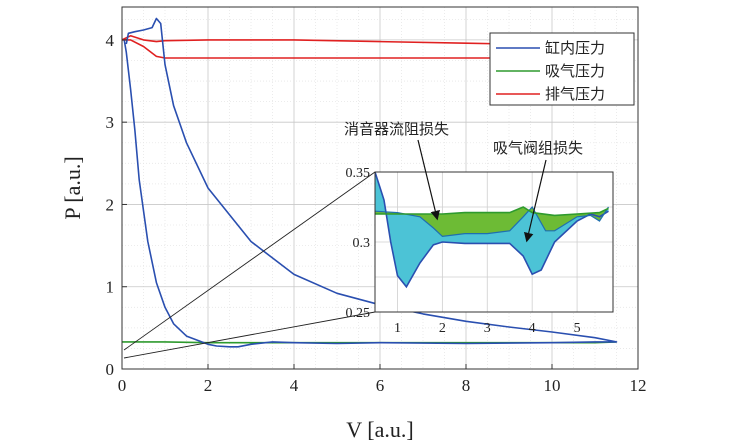 Image resolution: width=753 pixels, height=447 pixels. Describe the element at coordinates (577, 328) in the screenshot. I see `inset-x-tick-label: 5` at that location.